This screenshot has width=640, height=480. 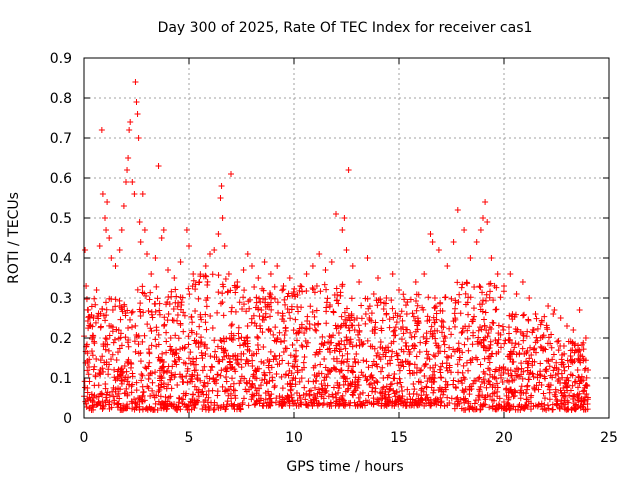 I want to click on y-tick-label: 0.4, so click(x=61, y=259).